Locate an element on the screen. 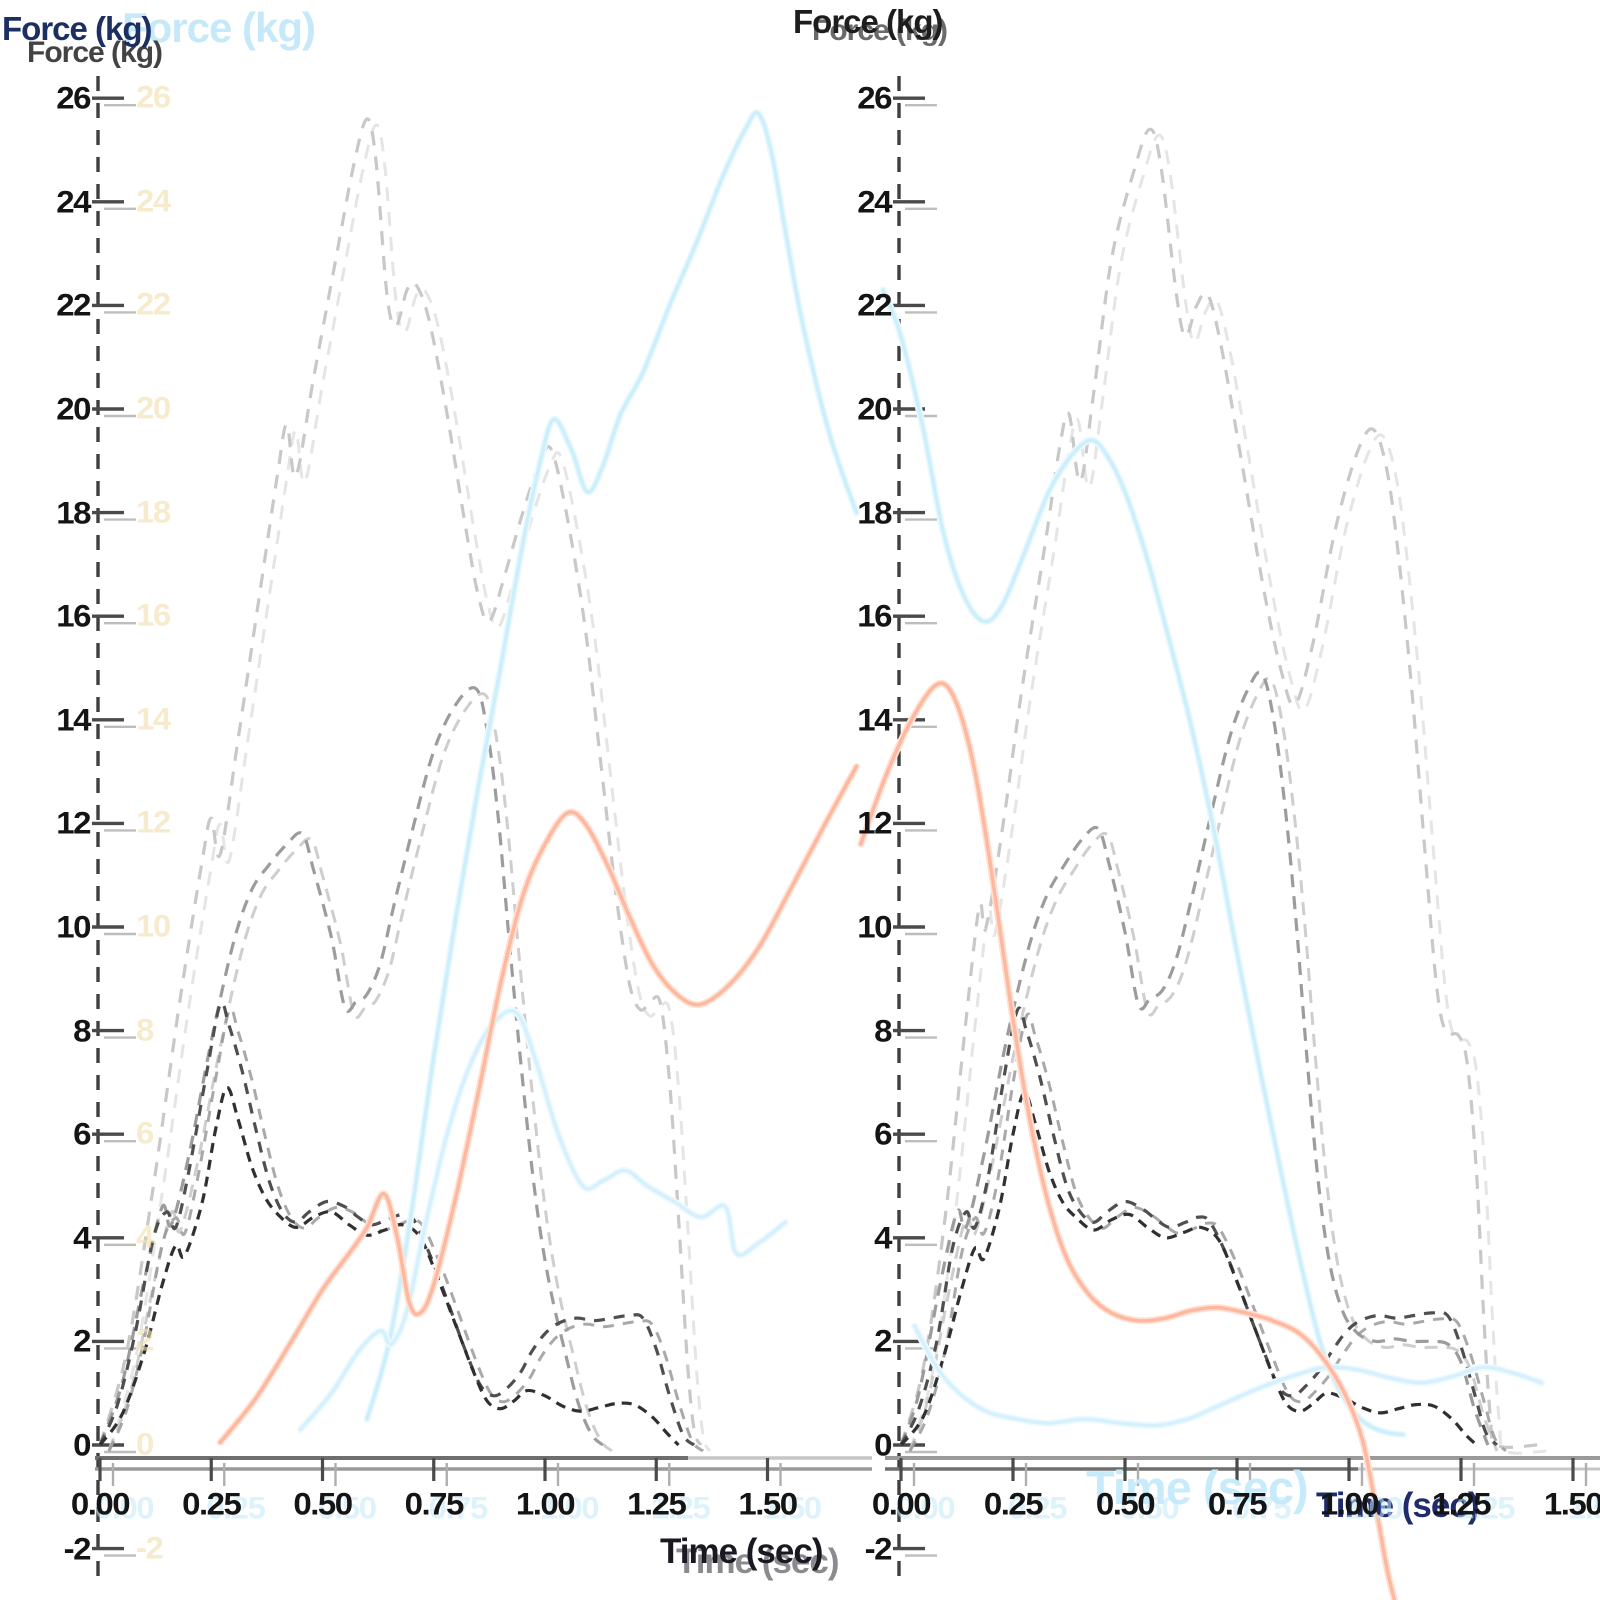  left-y-tick-label: 4 is located at coordinates (82, 1237).